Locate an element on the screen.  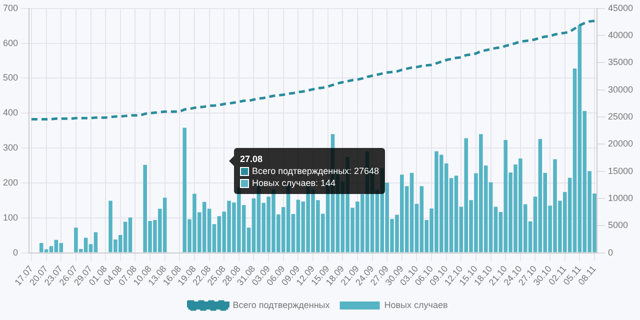
legend-label: Новых случаев is located at coordinates (416, 305).